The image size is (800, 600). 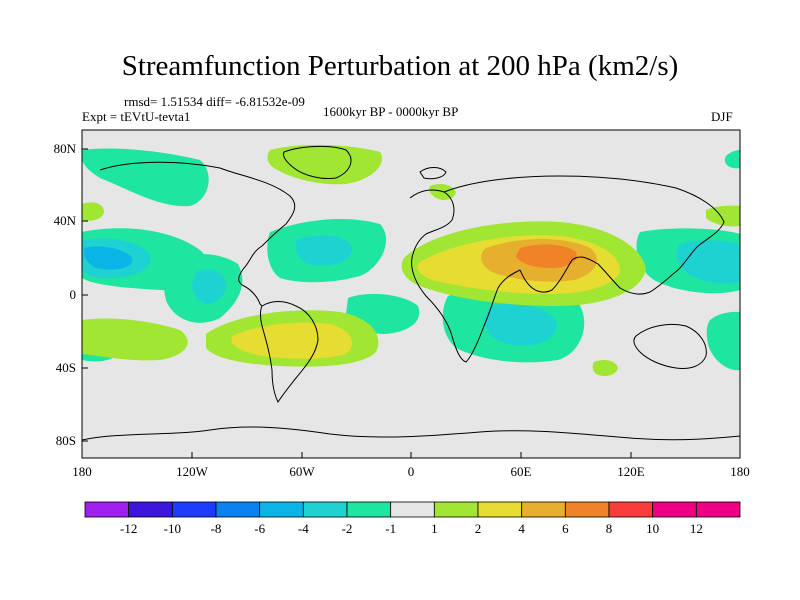 I want to click on coast-greenland, so click(x=317, y=162).